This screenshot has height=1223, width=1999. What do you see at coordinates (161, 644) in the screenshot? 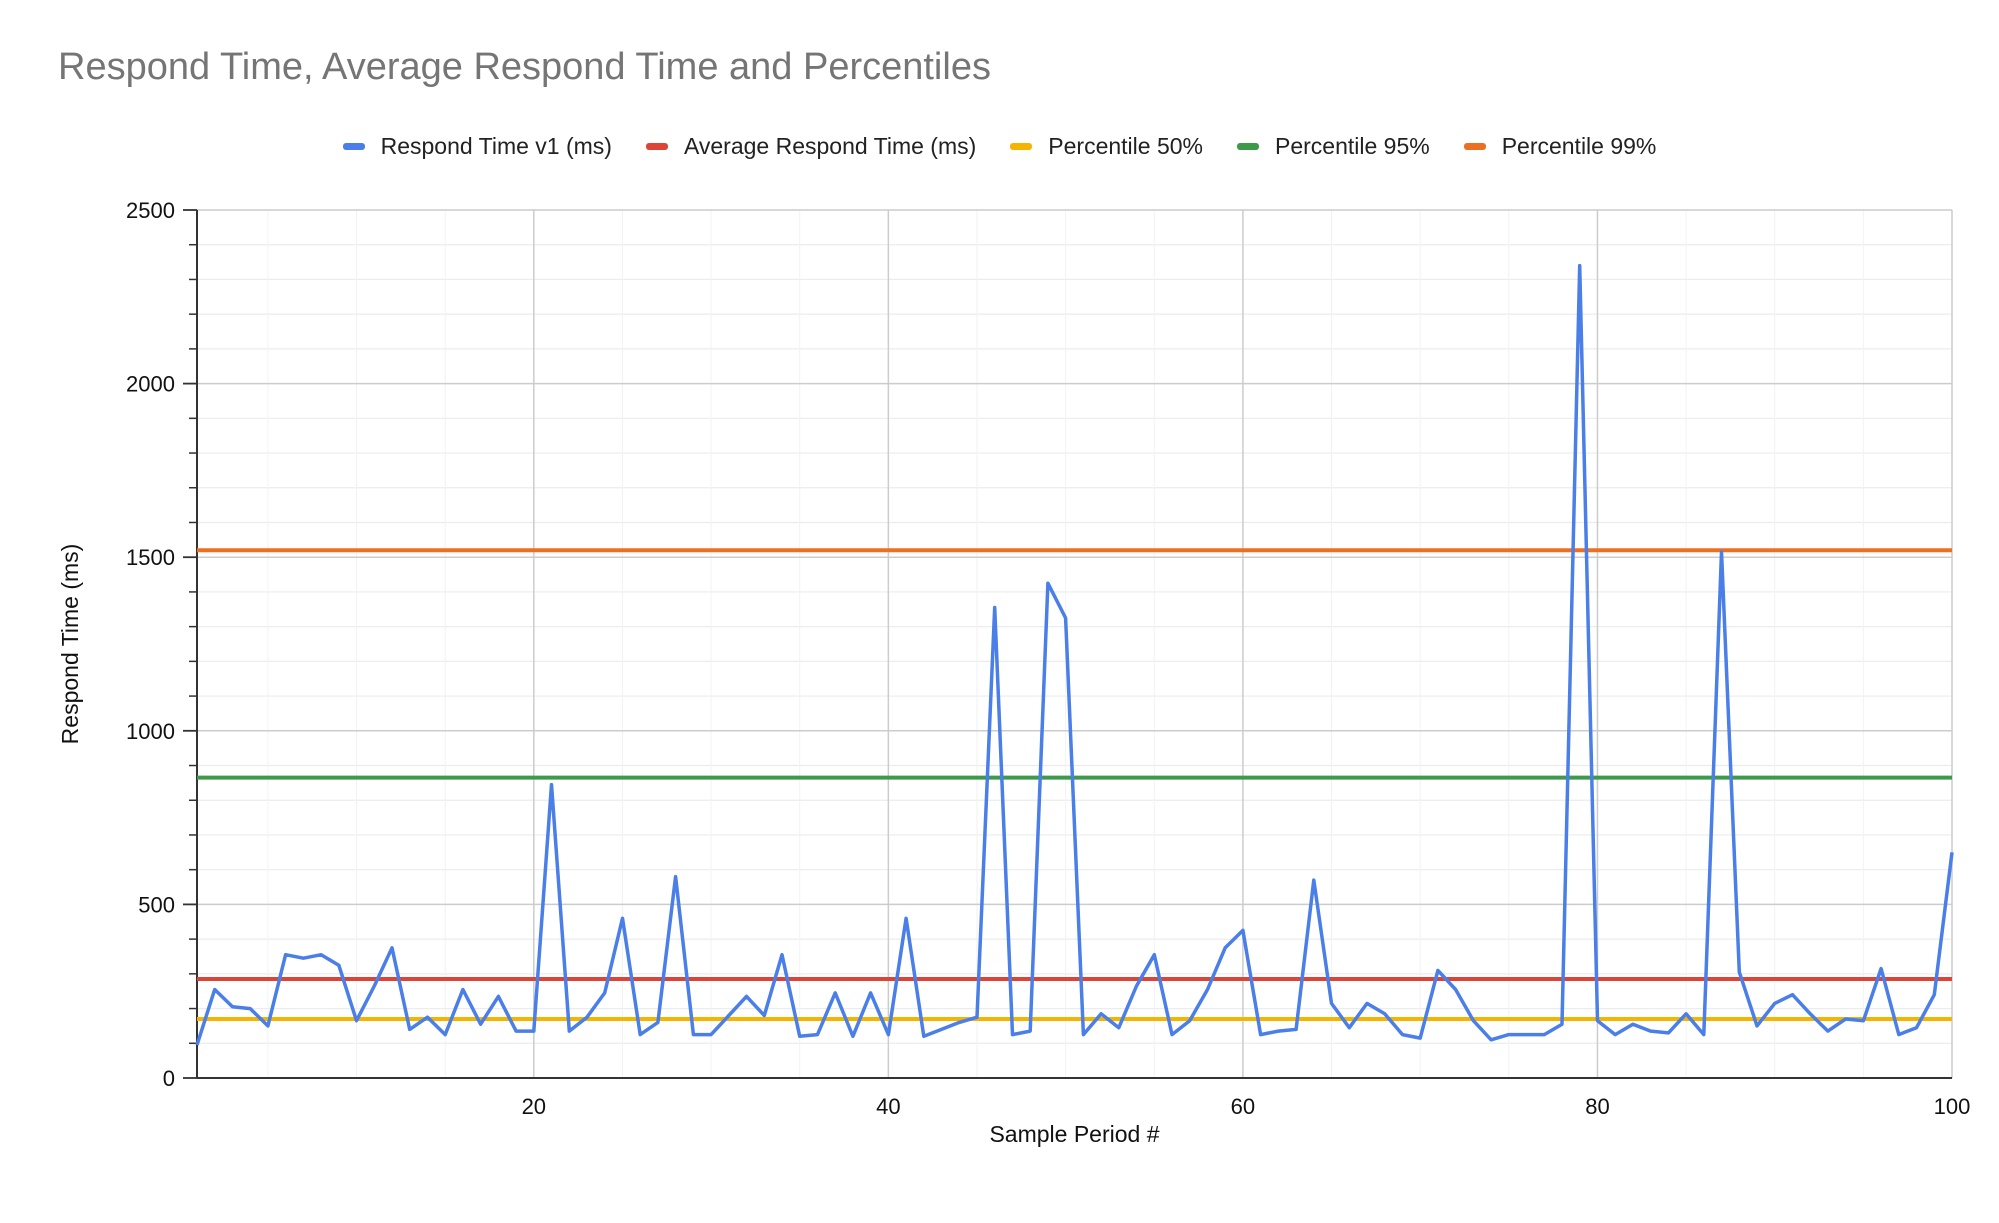
I see `y-axis-ticks: 0 500 1000 1500 2000 2500` at bounding box center [161, 644].